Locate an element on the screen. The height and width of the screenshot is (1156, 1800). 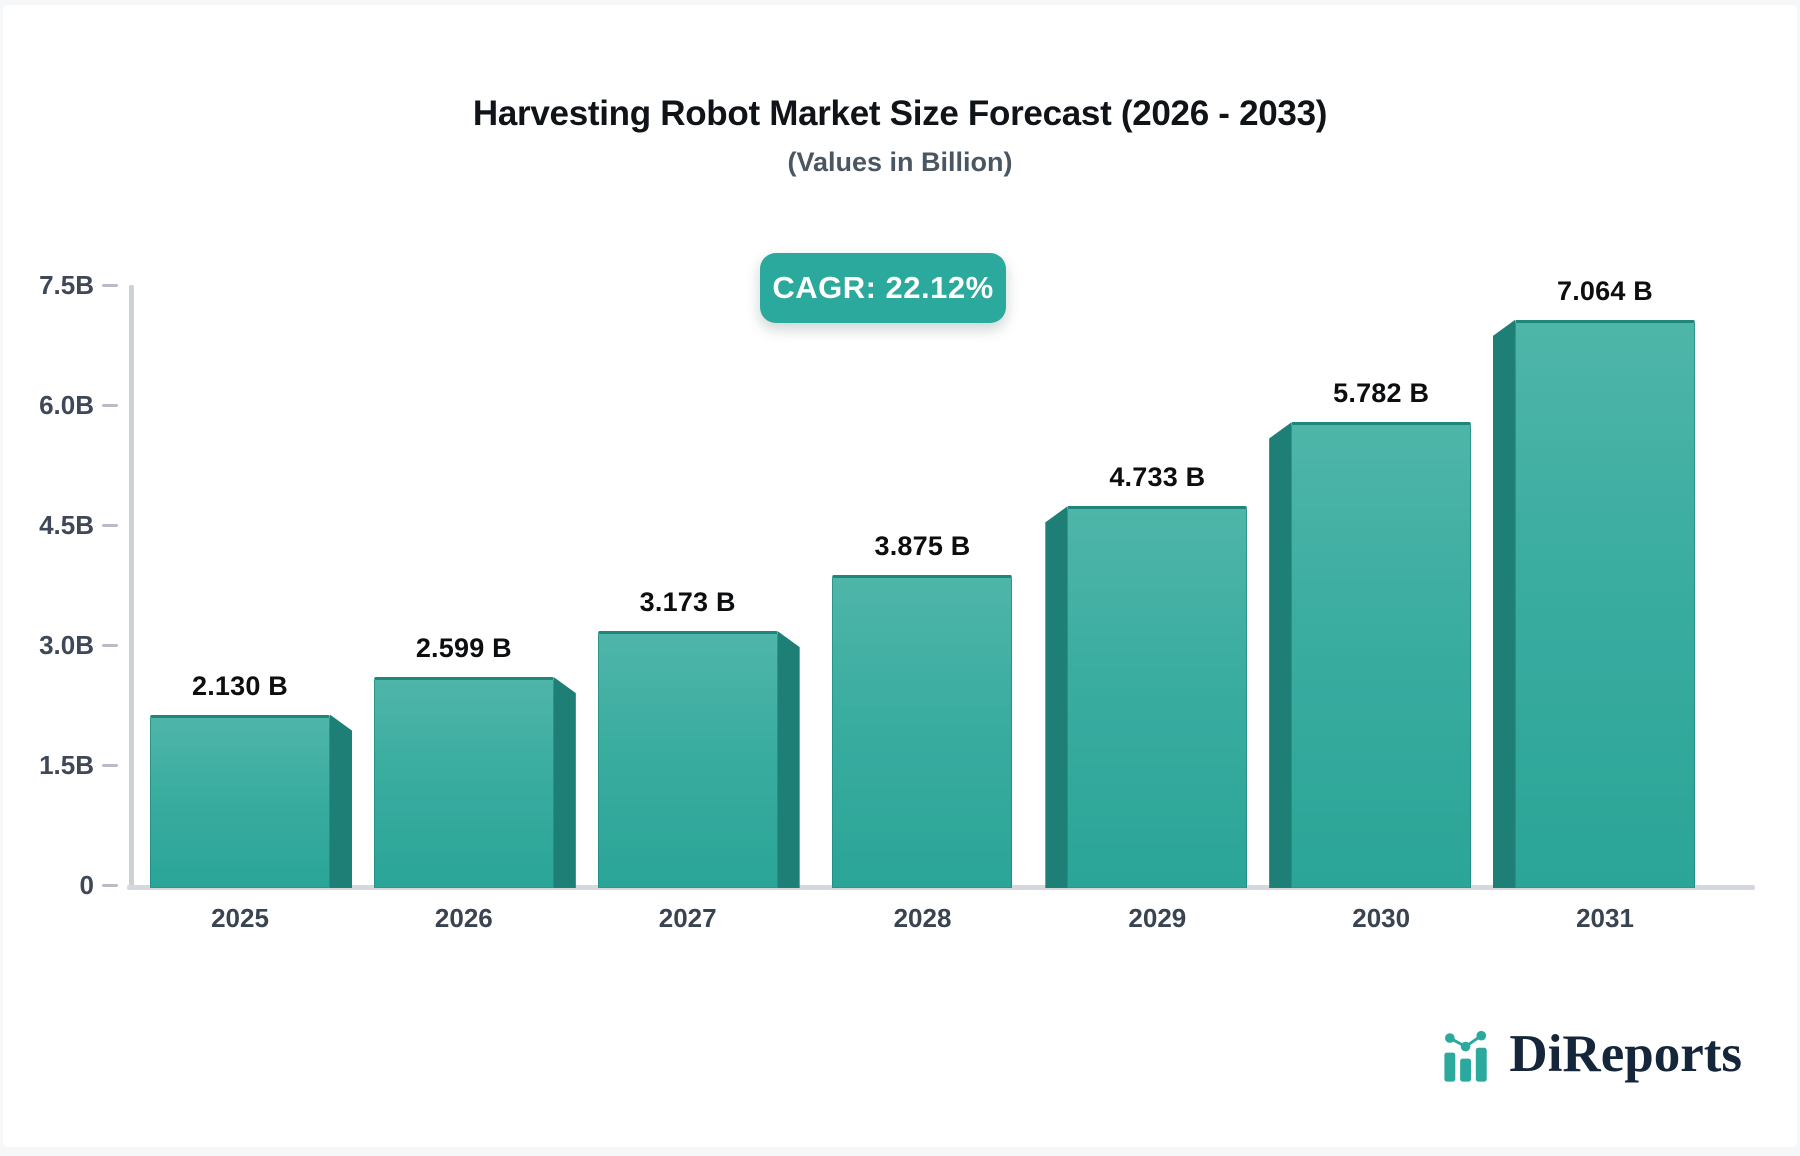
bar-2027 is located at coordinates (687, 759).